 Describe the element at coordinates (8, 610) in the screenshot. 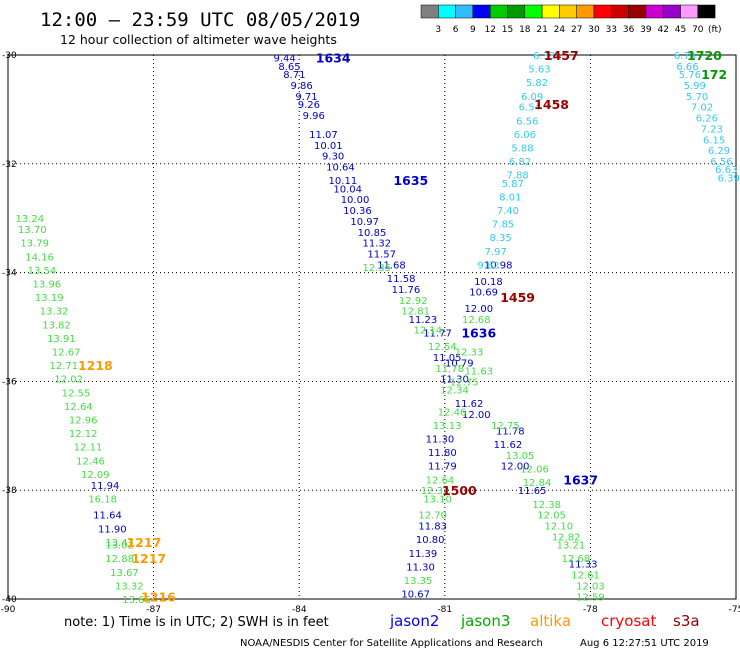

I see `x-tick-label: -90` at that location.